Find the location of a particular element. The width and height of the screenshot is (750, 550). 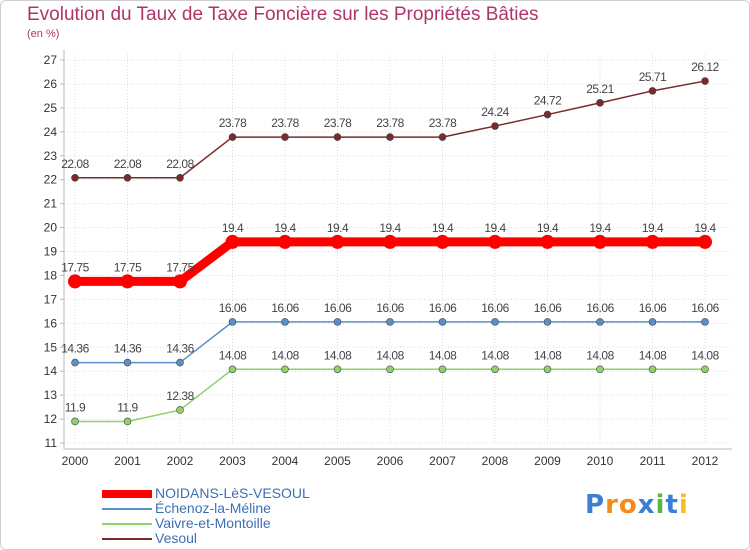

x-tick-label: 2001 is located at coordinates (127, 461).